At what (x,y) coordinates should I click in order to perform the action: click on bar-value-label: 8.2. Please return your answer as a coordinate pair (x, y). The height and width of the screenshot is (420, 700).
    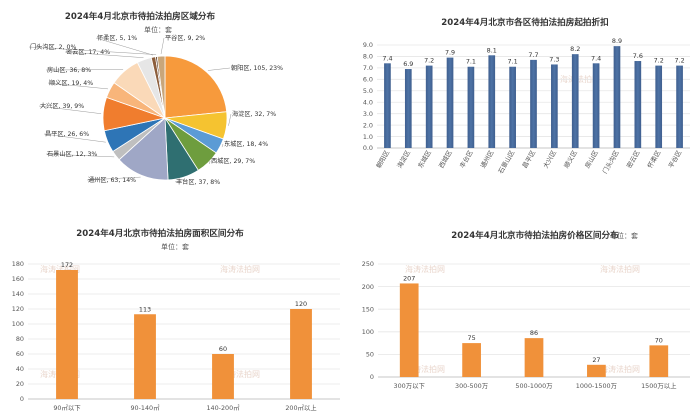
    Looking at the image, I should click on (575, 49).